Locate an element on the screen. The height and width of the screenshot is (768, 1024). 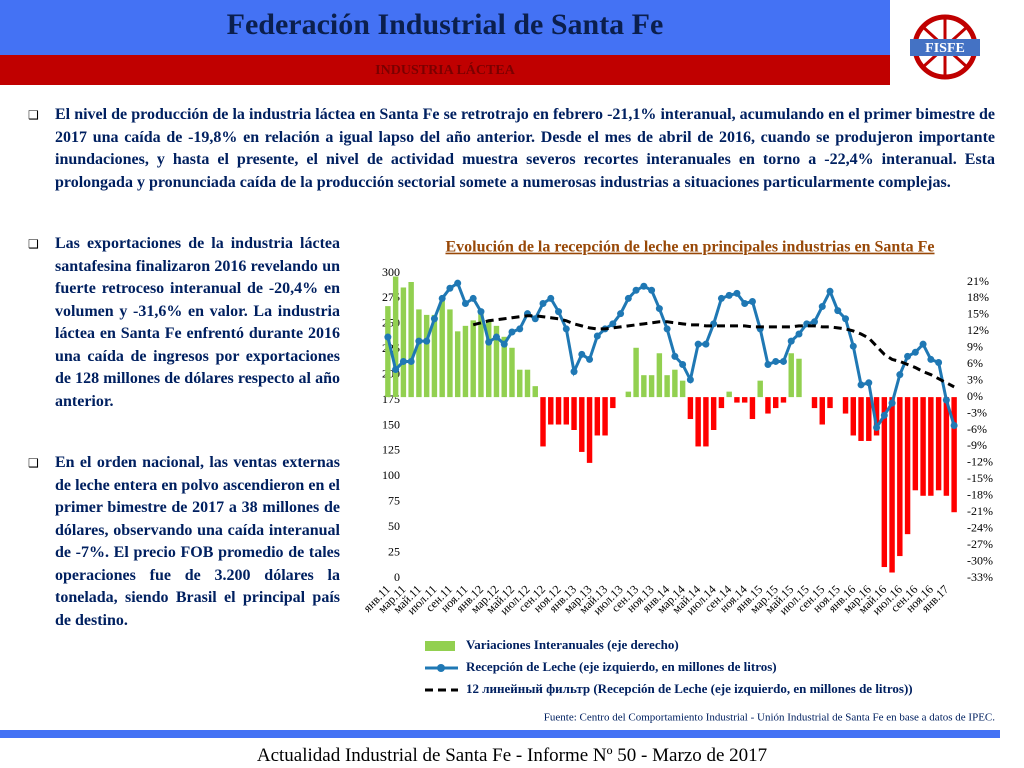
y2-tick-label: -21% is located at coordinates (980, 511).